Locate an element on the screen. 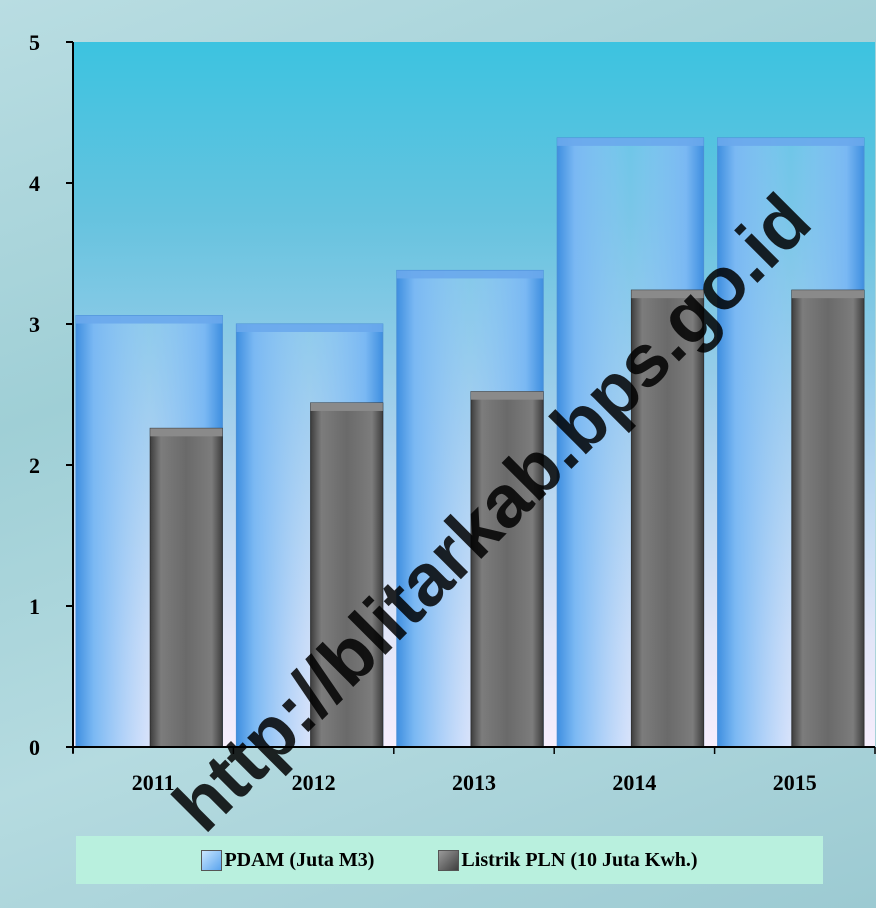 The width and height of the screenshot is (876, 908). bar-pln-cap-2012 is located at coordinates (346, 406).